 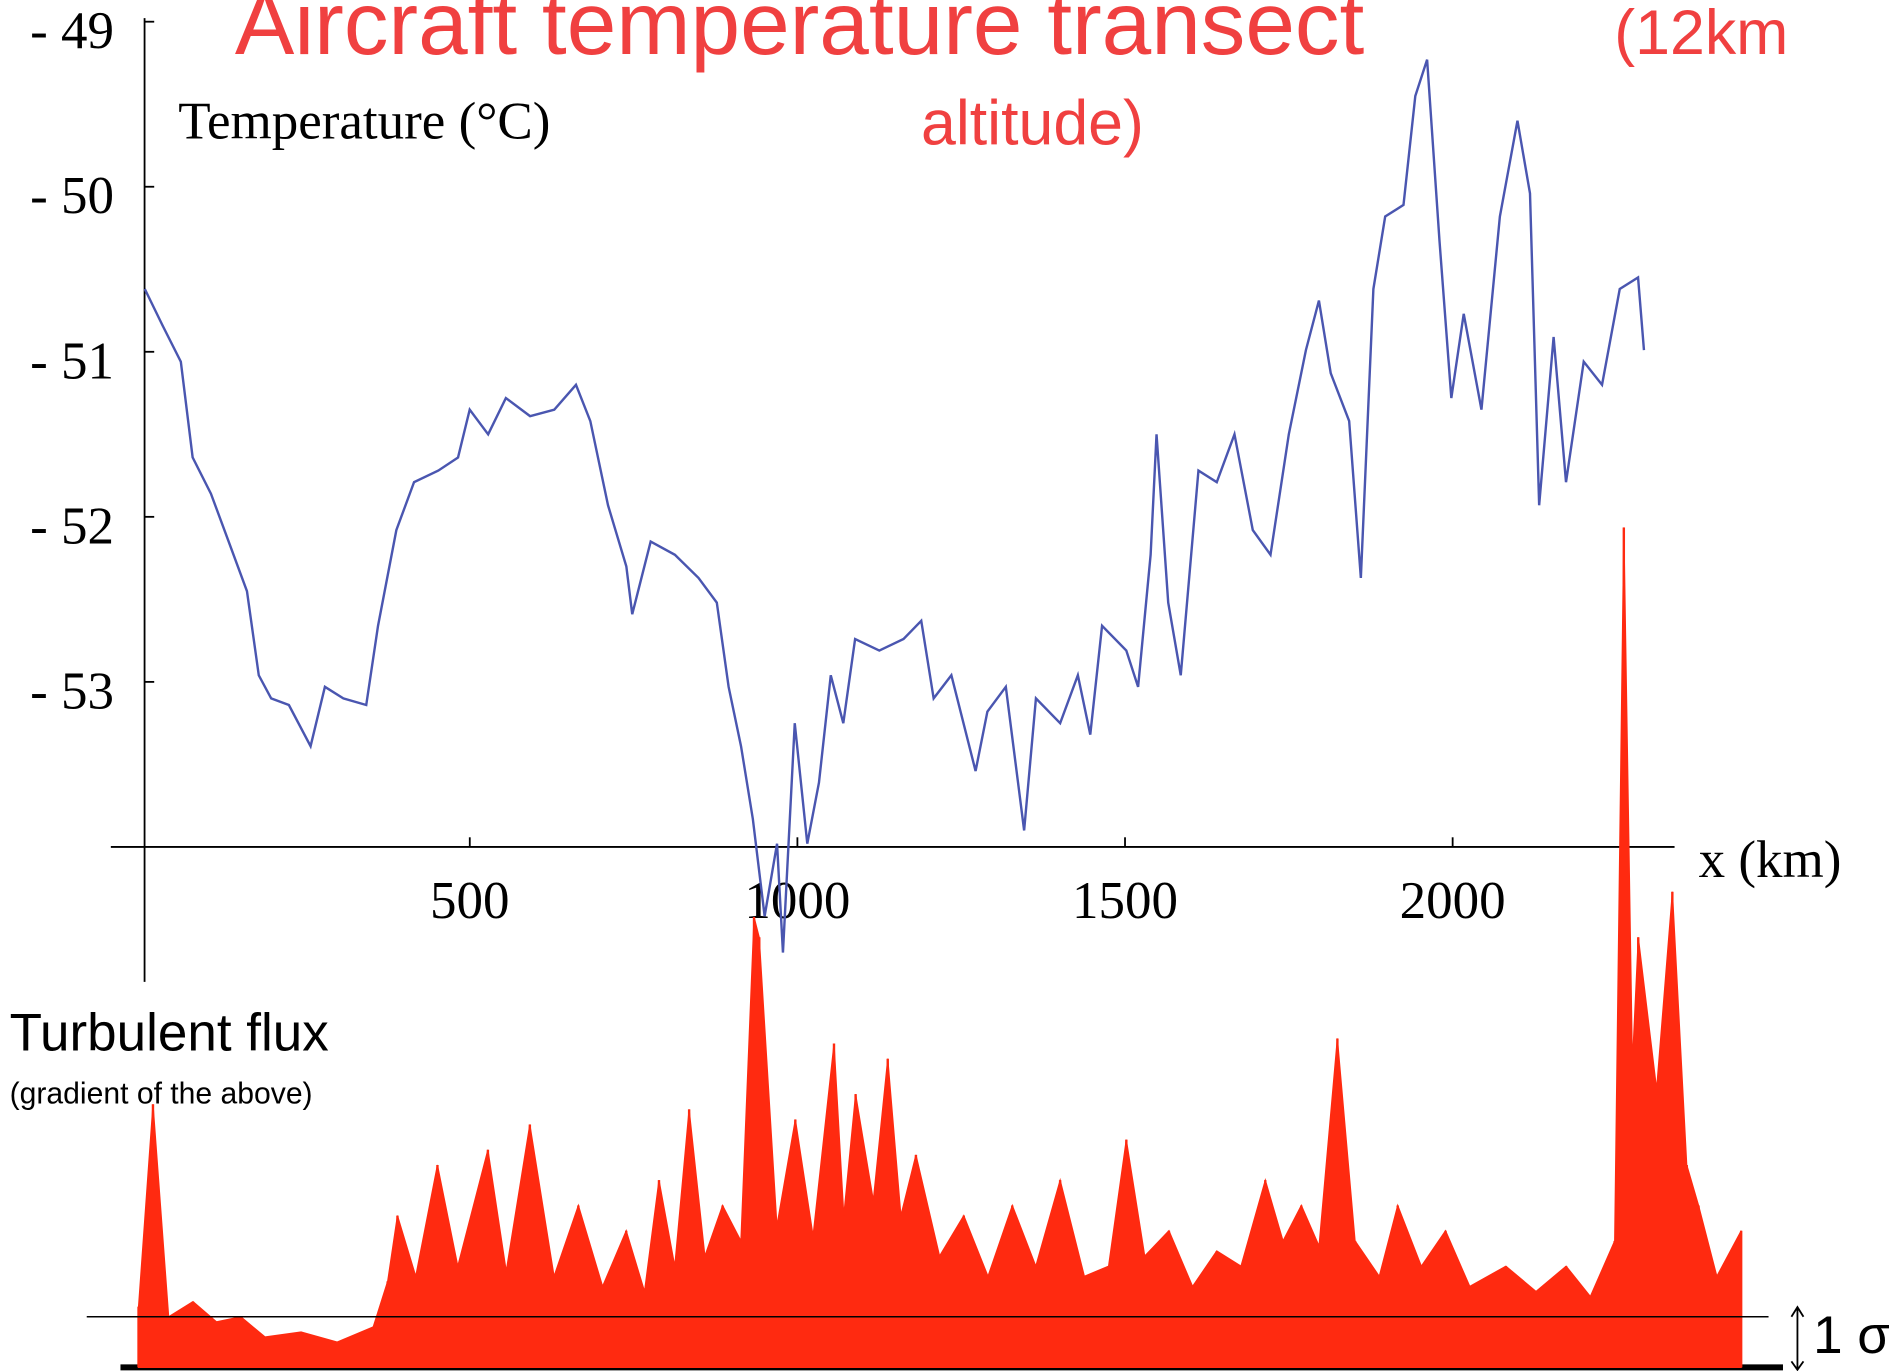 I want to click on x-tick-label: 2000, so click(x=1453, y=901).